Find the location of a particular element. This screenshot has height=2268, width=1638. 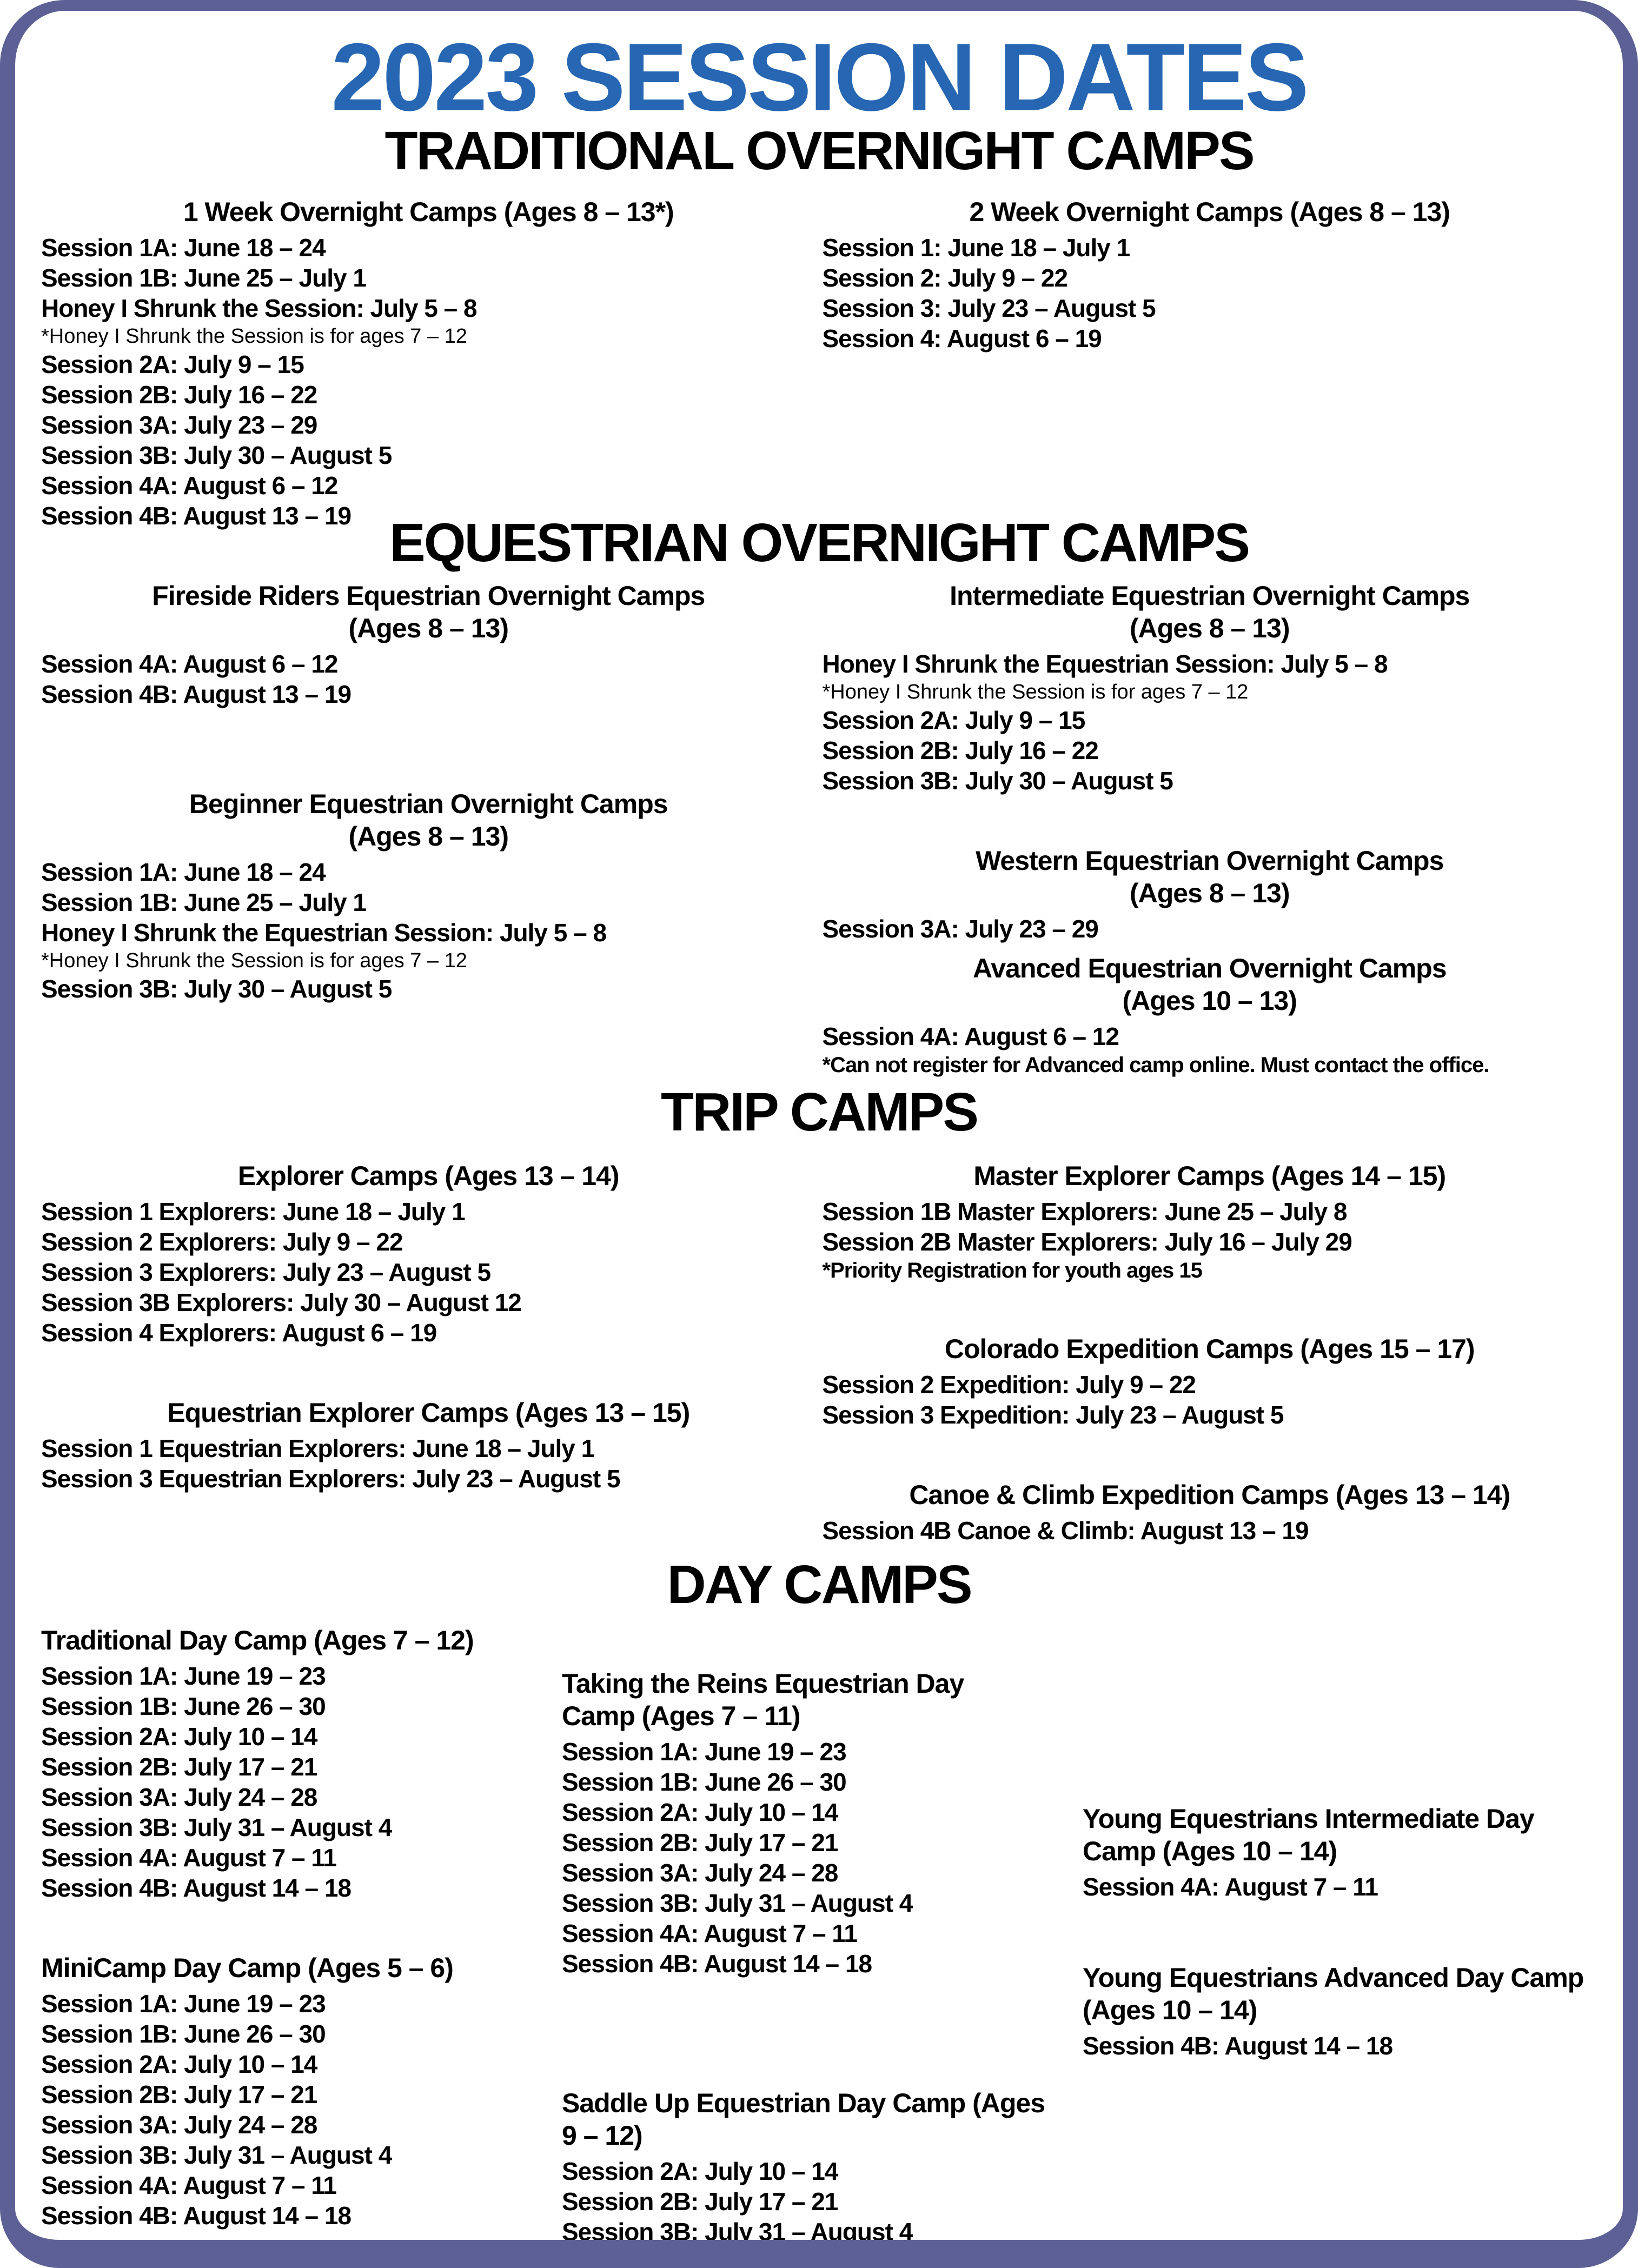

camp-title-line: Equestrian Explorer Camps (Ages 13 – 15) is located at coordinates (429, 1413).